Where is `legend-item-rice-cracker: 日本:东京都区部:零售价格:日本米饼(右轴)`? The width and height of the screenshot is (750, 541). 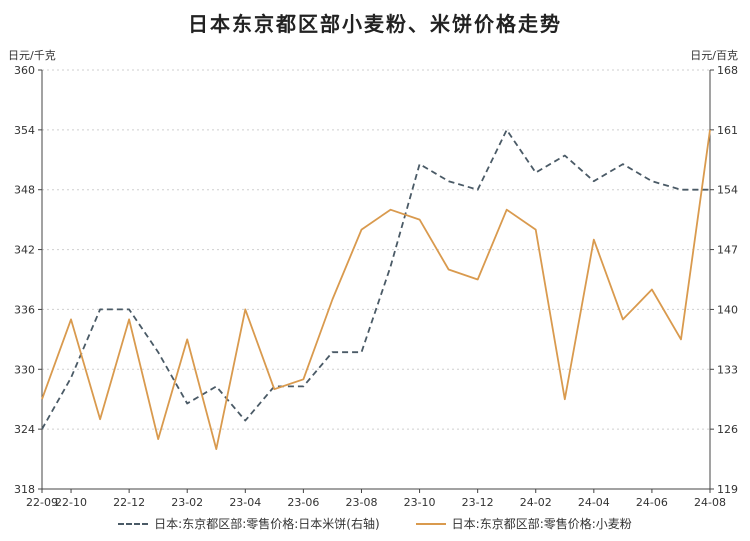
legend-item-rice-cracker: 日本:东京都区部:零售价格:日本米饼(右轴) is located at coordinates (249, 523).